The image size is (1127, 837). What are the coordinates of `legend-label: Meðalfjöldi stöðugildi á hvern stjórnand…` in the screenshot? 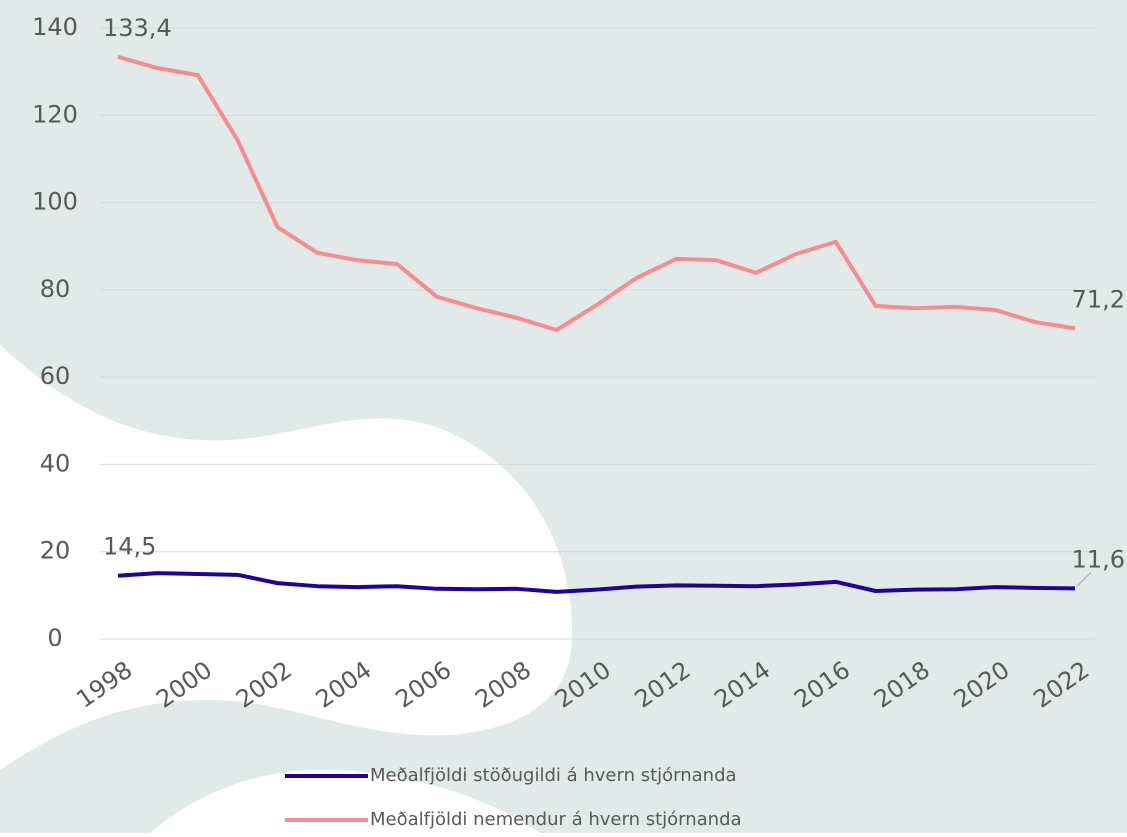 It's located at (553, 775).